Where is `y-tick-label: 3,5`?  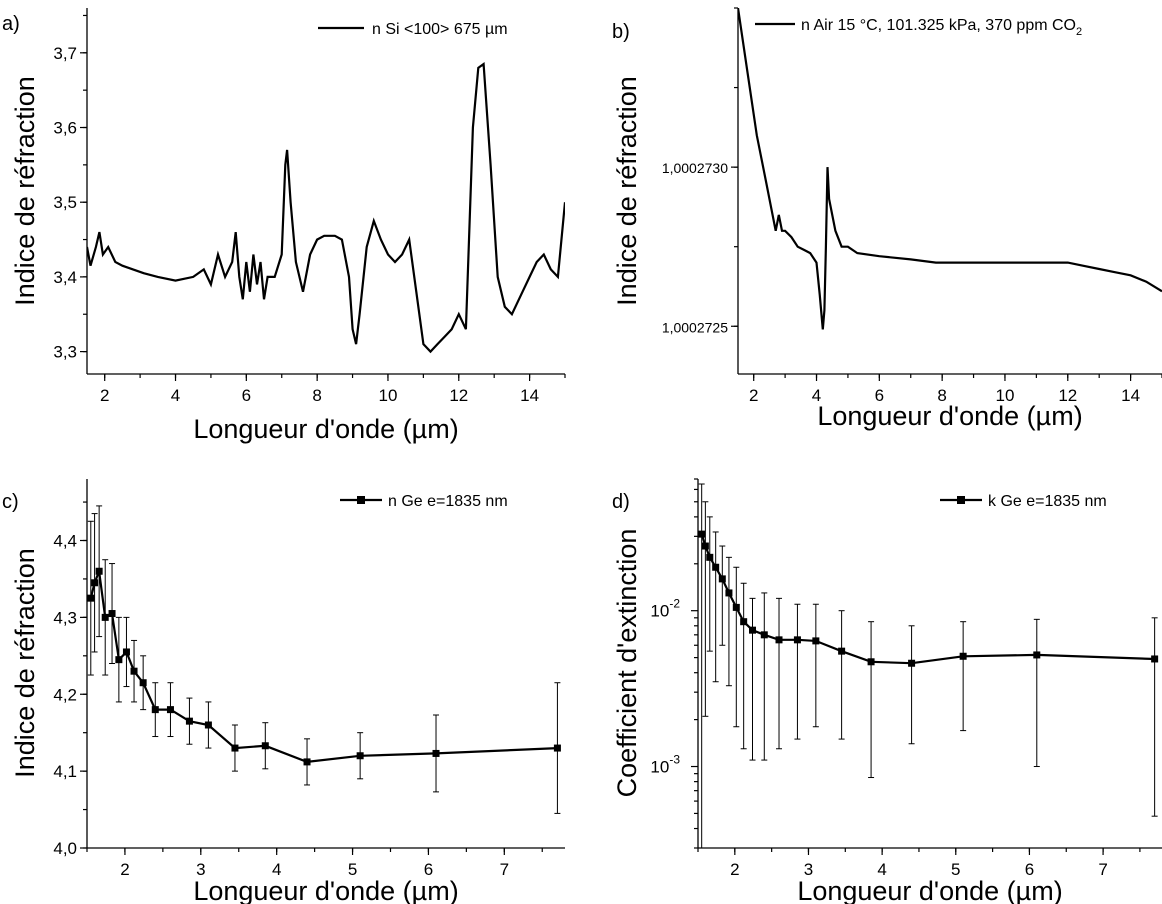 y-tick-label: 3,5 is located at coordinates (65, 202).